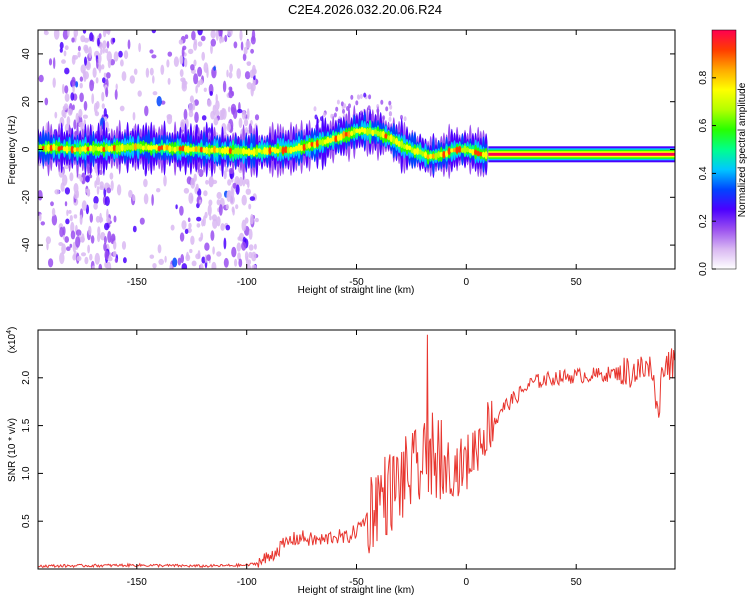  What do you see at coordinates (137, 582) in the screenshot?
I see `x-tick-label: -150` at bounding box center [137, 582].